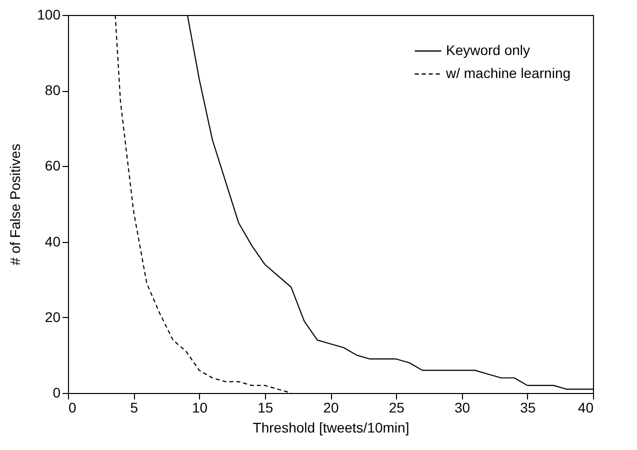  Describe the element at coordinates (396, 408) in the screenshot. I see `x-tick-label: 25` at that location.